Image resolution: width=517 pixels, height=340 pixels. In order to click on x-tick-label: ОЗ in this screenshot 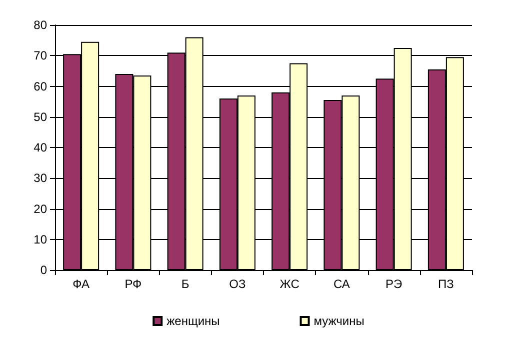, I will do `click(237, 284)`.